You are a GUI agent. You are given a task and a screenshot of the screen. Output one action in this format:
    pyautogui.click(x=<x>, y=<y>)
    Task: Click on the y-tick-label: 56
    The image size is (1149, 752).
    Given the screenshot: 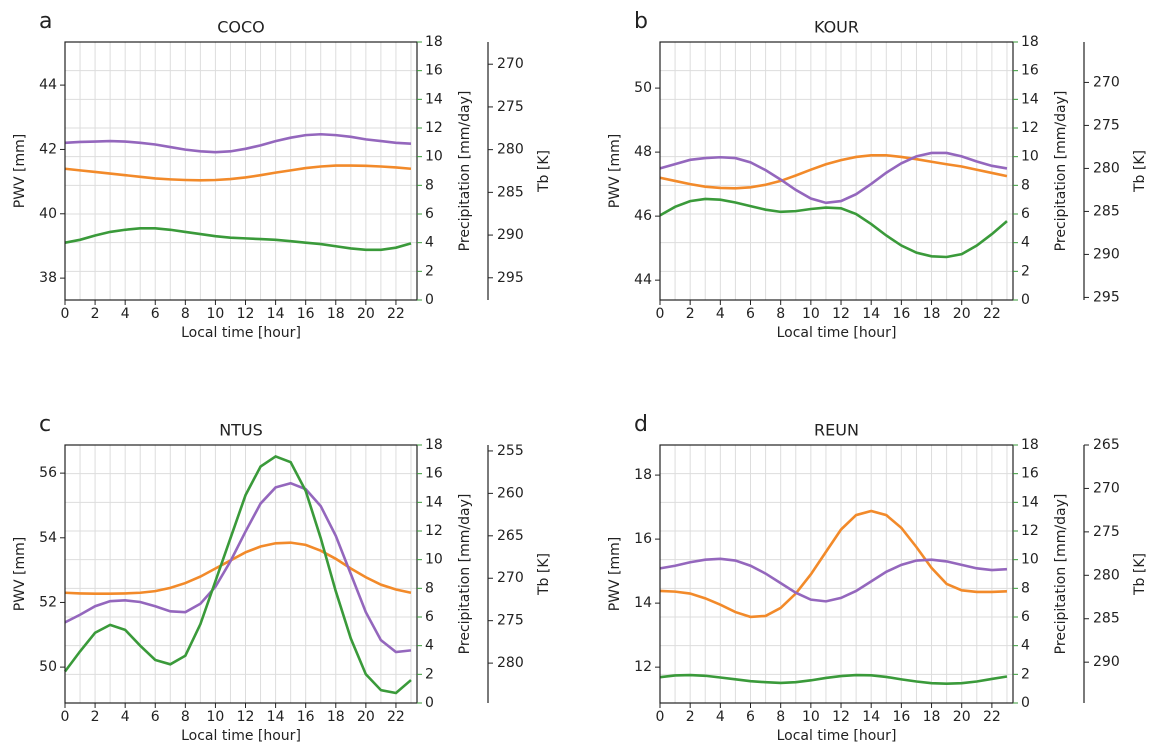 What is the action you would take?
    pyautogui.click(x=48, y=473)
    